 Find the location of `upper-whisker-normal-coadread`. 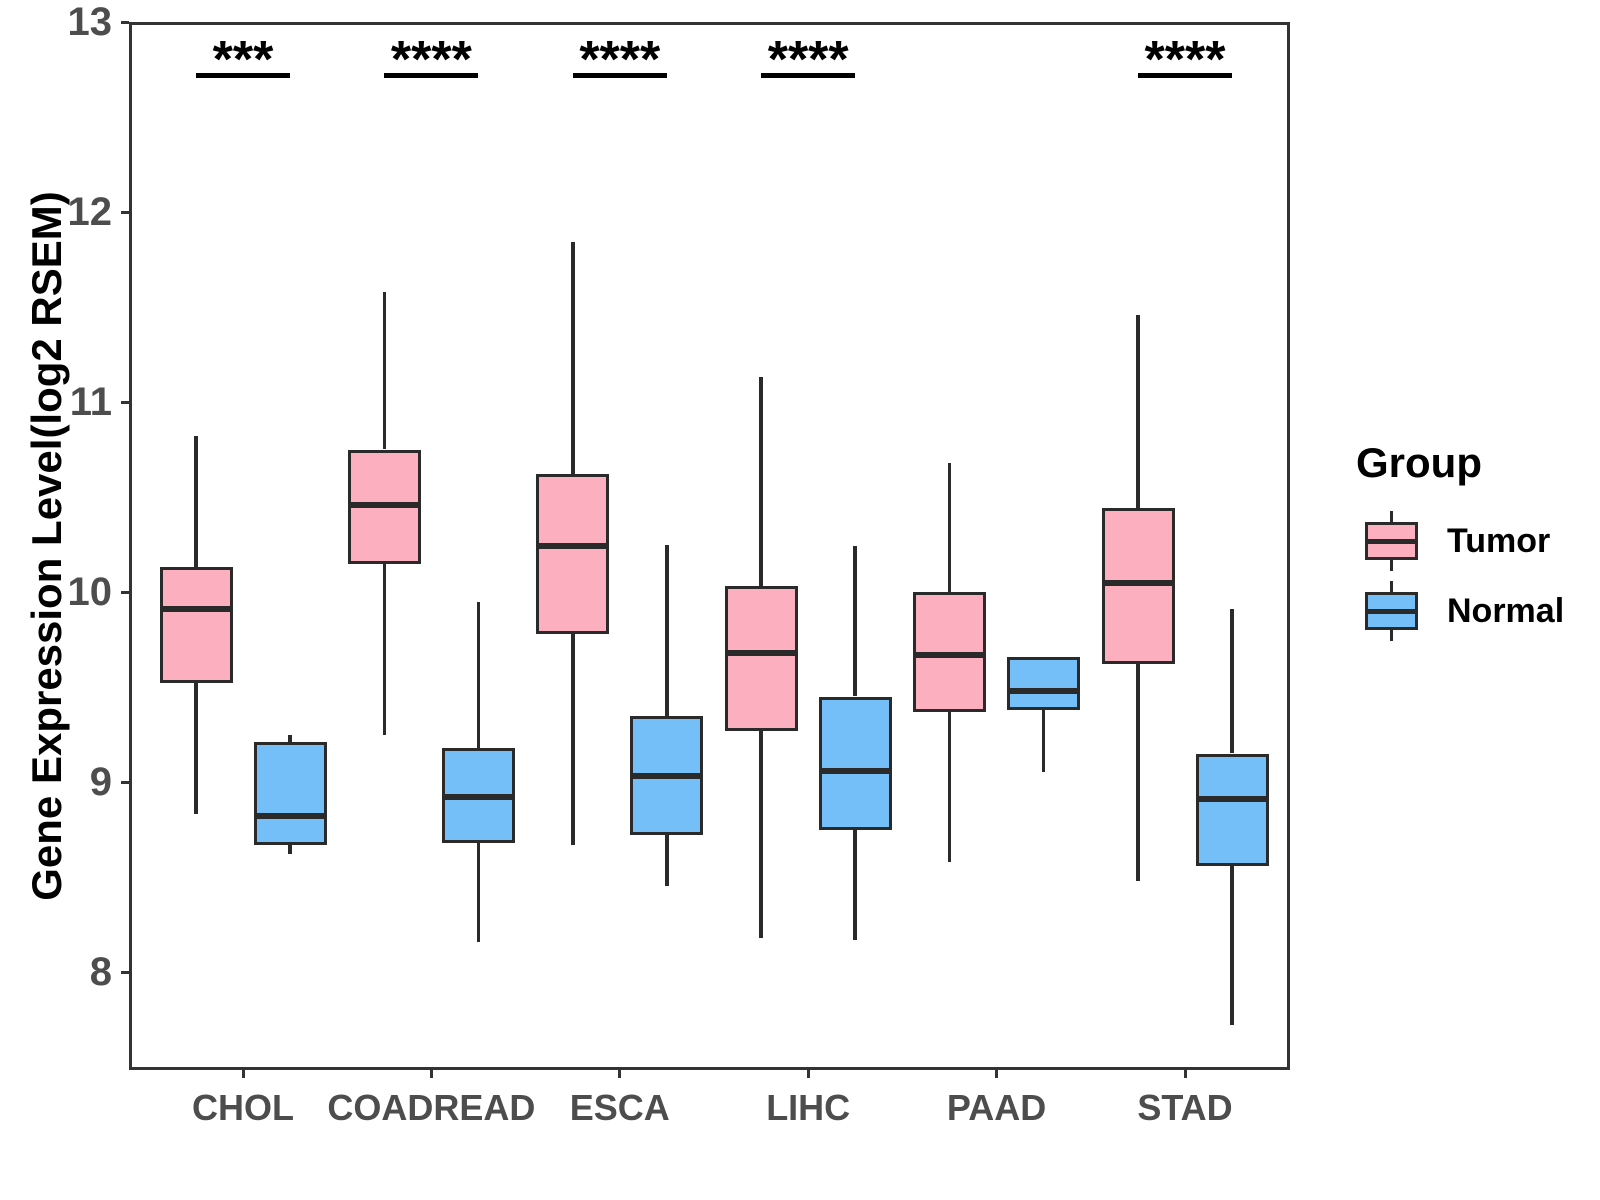

upper-whisker-normal-coadread is located at coordinates (478, 674).